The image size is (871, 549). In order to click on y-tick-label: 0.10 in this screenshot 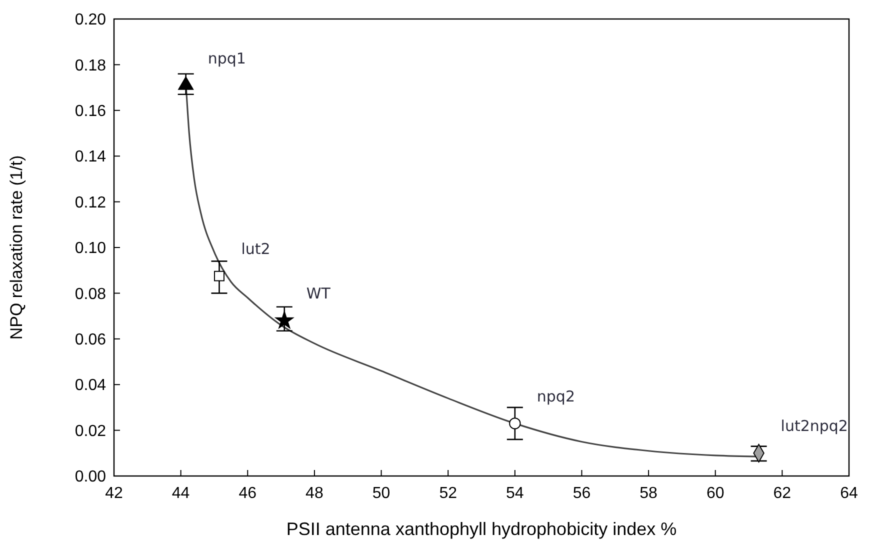, I will do `click(90, 249)`.